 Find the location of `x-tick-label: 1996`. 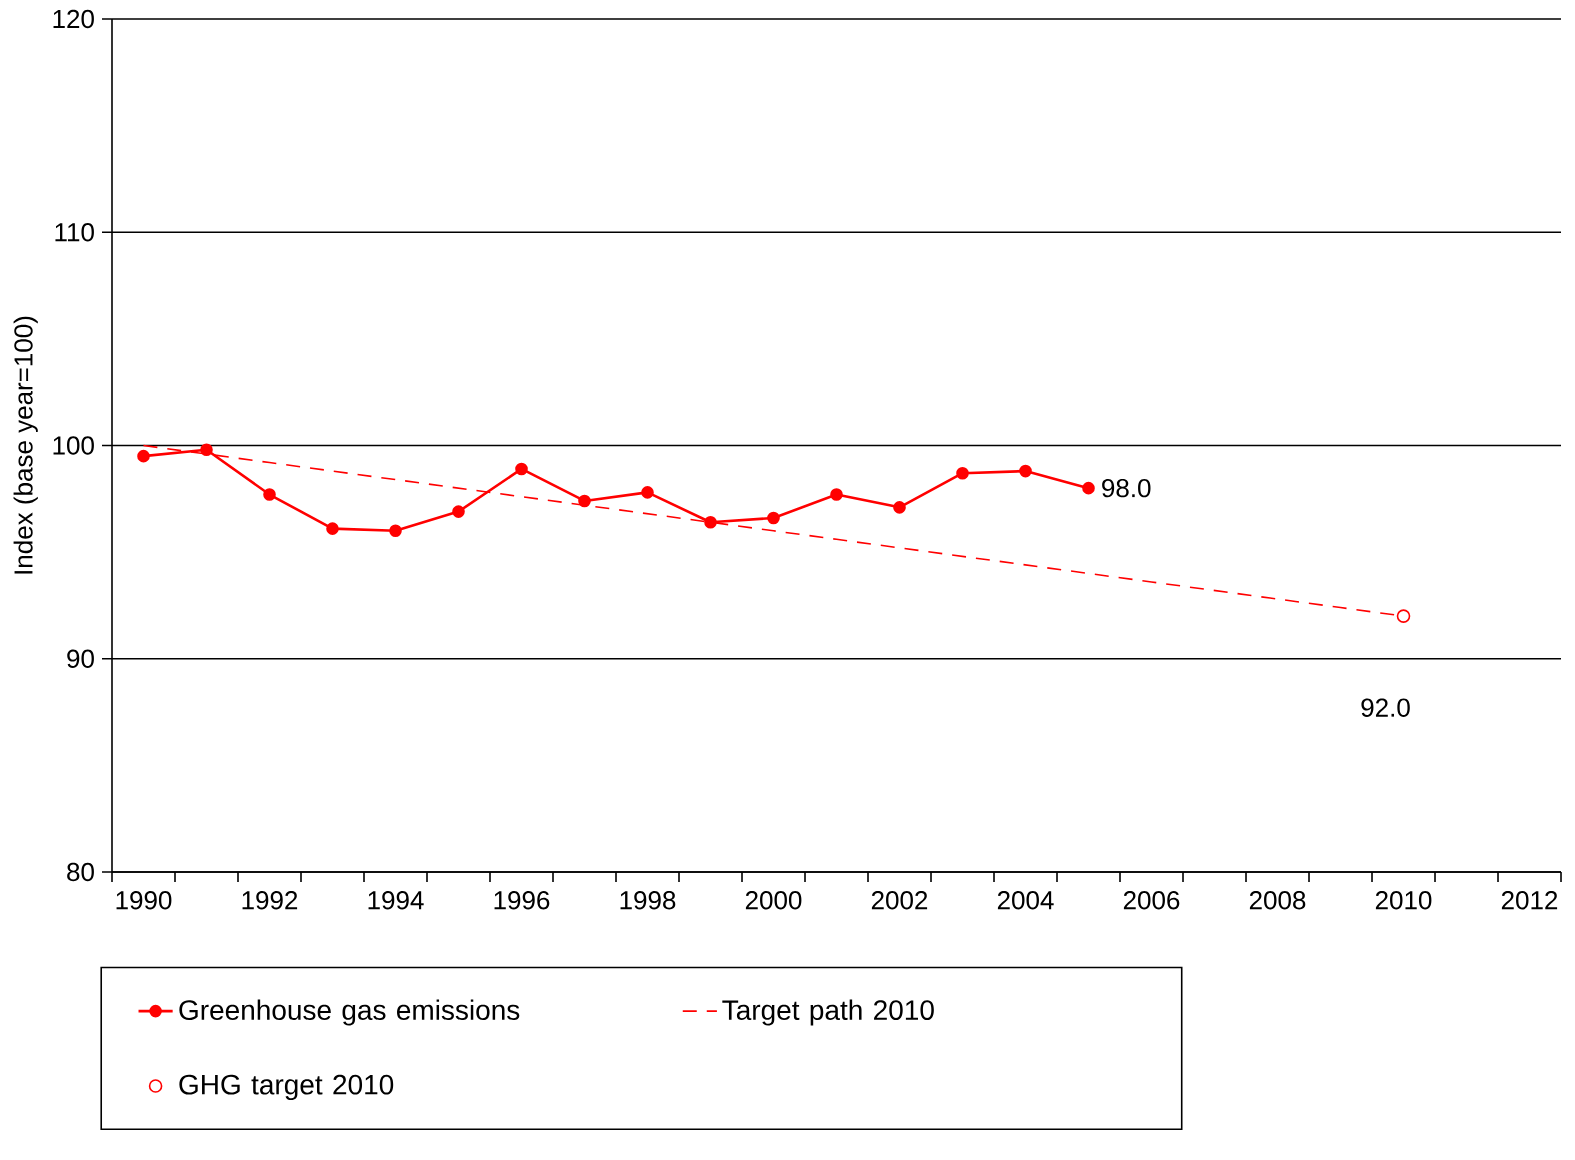

x-tick-label: 1996 is located at coordinates (522, 900).